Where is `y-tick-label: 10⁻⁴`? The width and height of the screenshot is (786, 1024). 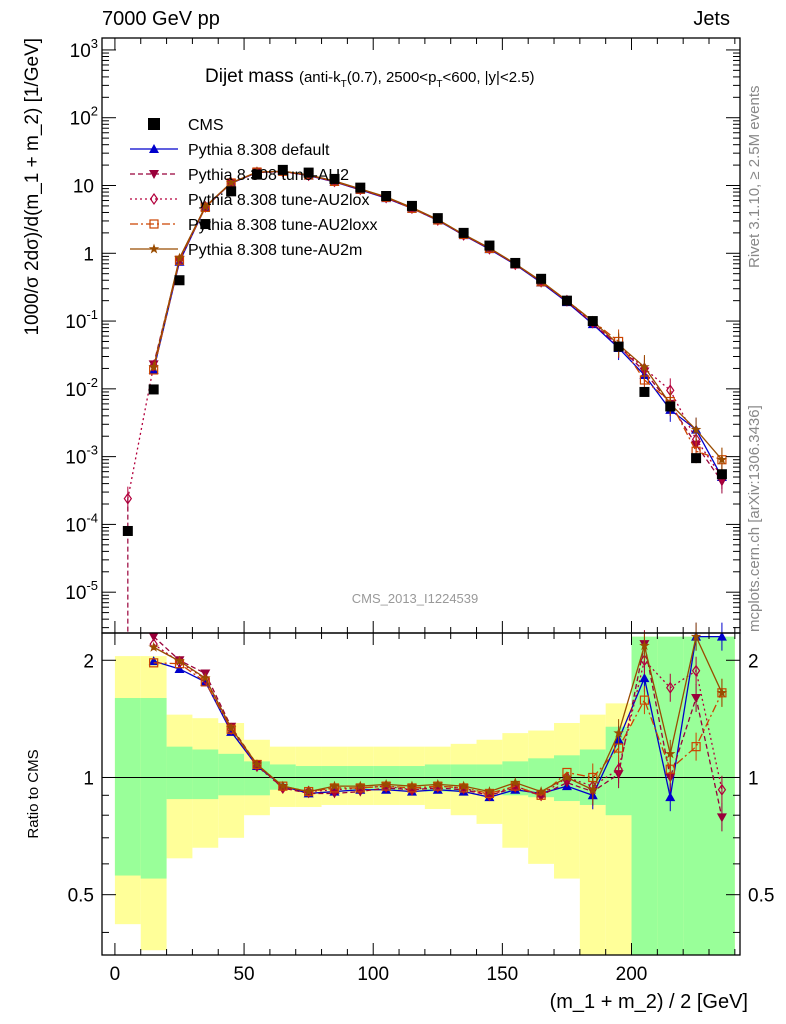 y-tick-label: 10⁻⁴ is located at coordinates (81, 523).